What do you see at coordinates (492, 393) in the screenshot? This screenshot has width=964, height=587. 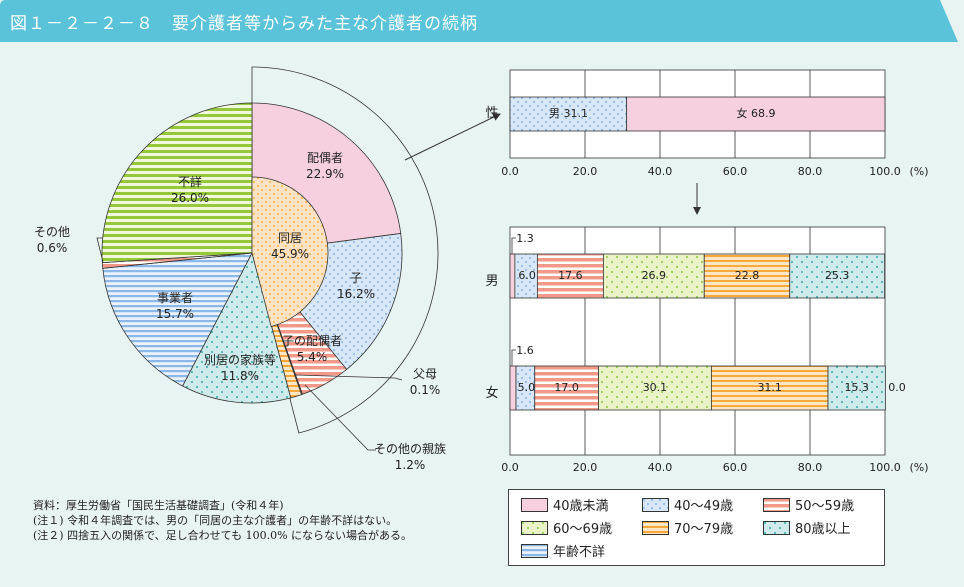 I see `age-category-female: 女` at bounding box center [492, 393].